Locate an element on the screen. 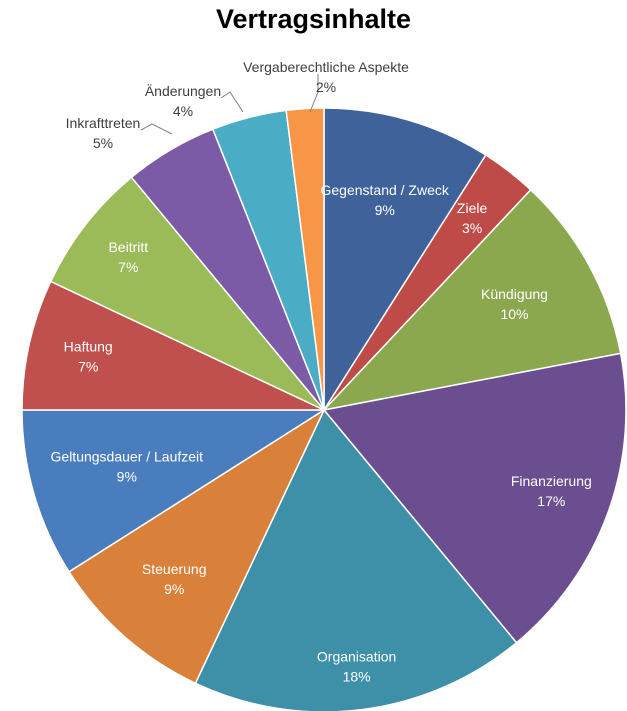 The height and width of the screenshot is (711, 627). slice-label: Geltungsdauer / Laufzeit is located at coordinates (127, 456).